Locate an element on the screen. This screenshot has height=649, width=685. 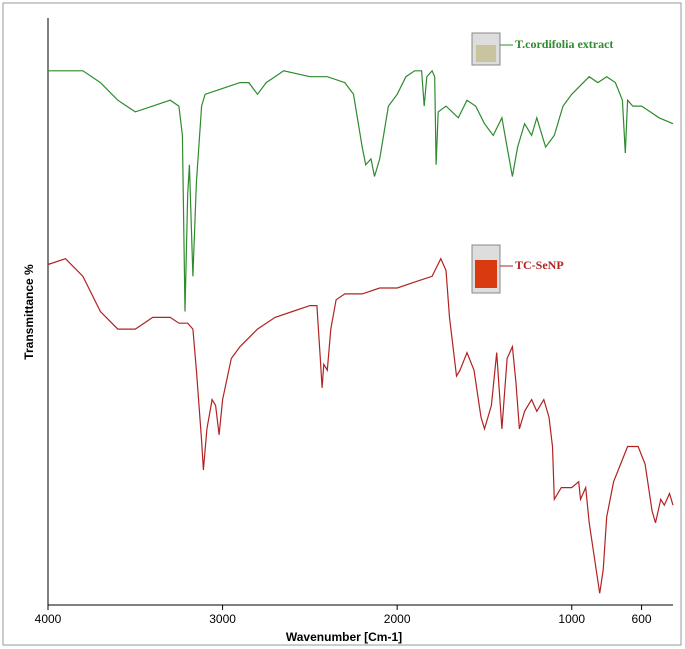
x-tick-label: 1000 is located at coordinates (571, 619).